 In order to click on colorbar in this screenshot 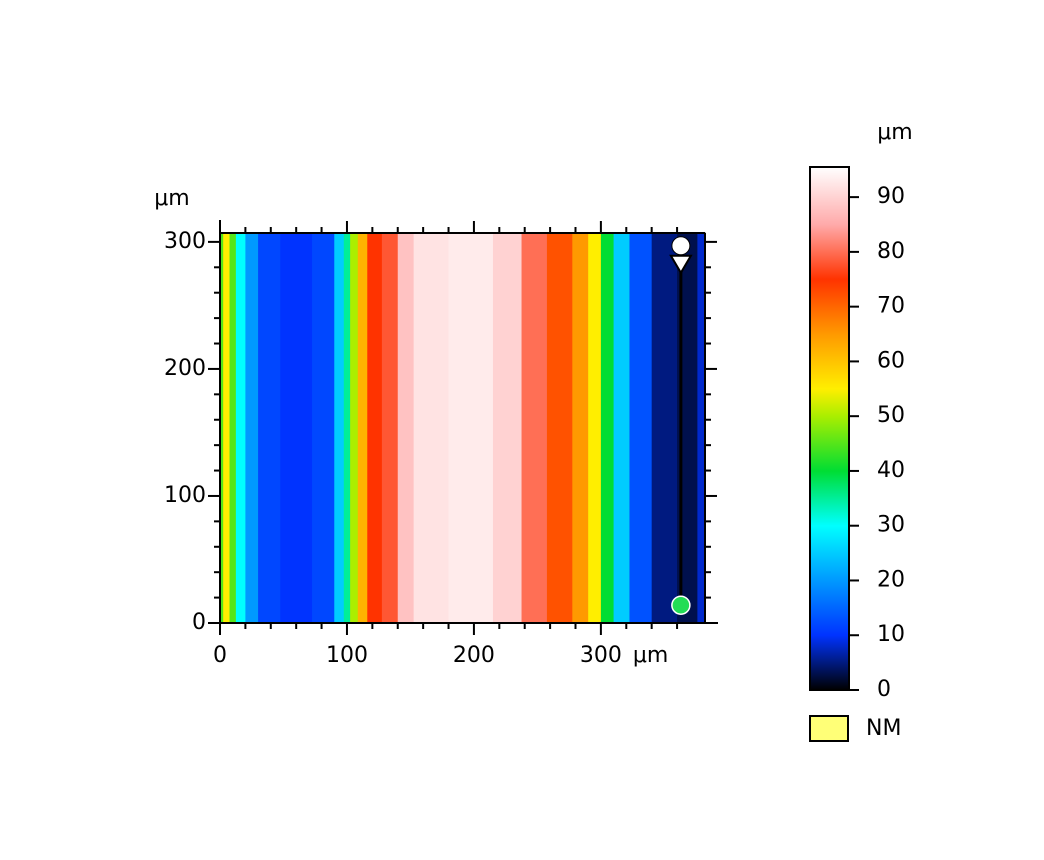, I will do `click(829, 428)`.